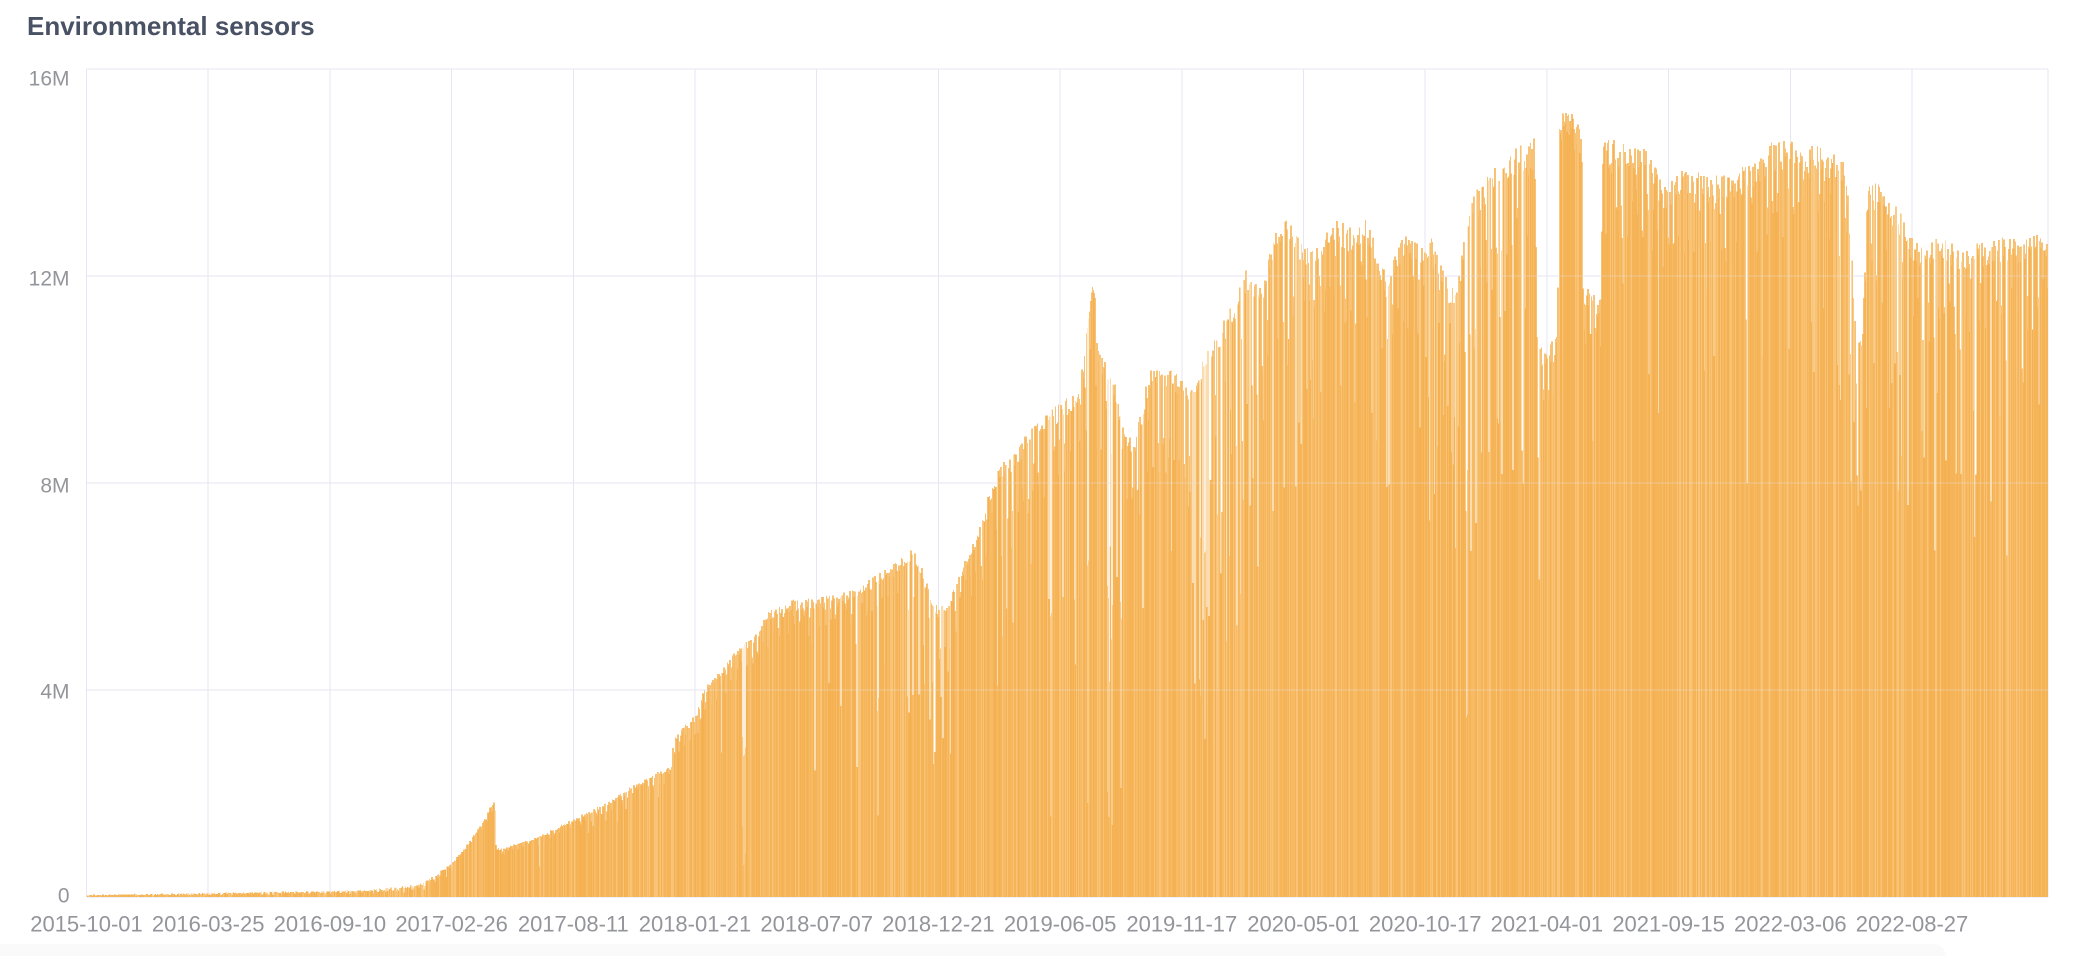 This screenshot has height=956, width=2076. Describe the element at coordinates (573, 924) in the screenshot. I see `svg-text: 2017-08-11` at that location.